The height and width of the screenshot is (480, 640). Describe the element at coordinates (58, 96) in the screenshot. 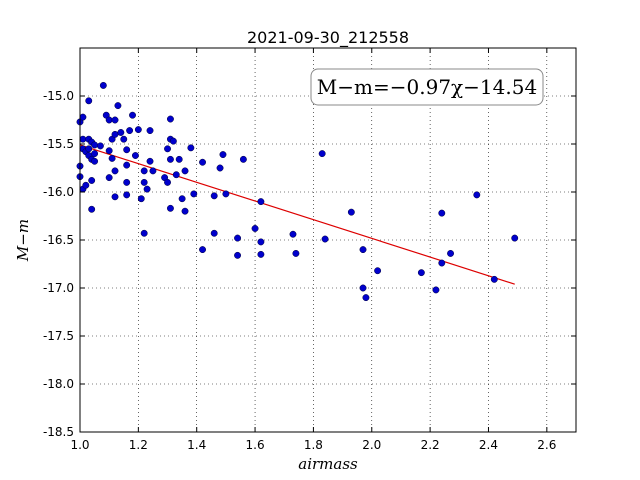

I see `y-tick-label: -15.0` at that location.